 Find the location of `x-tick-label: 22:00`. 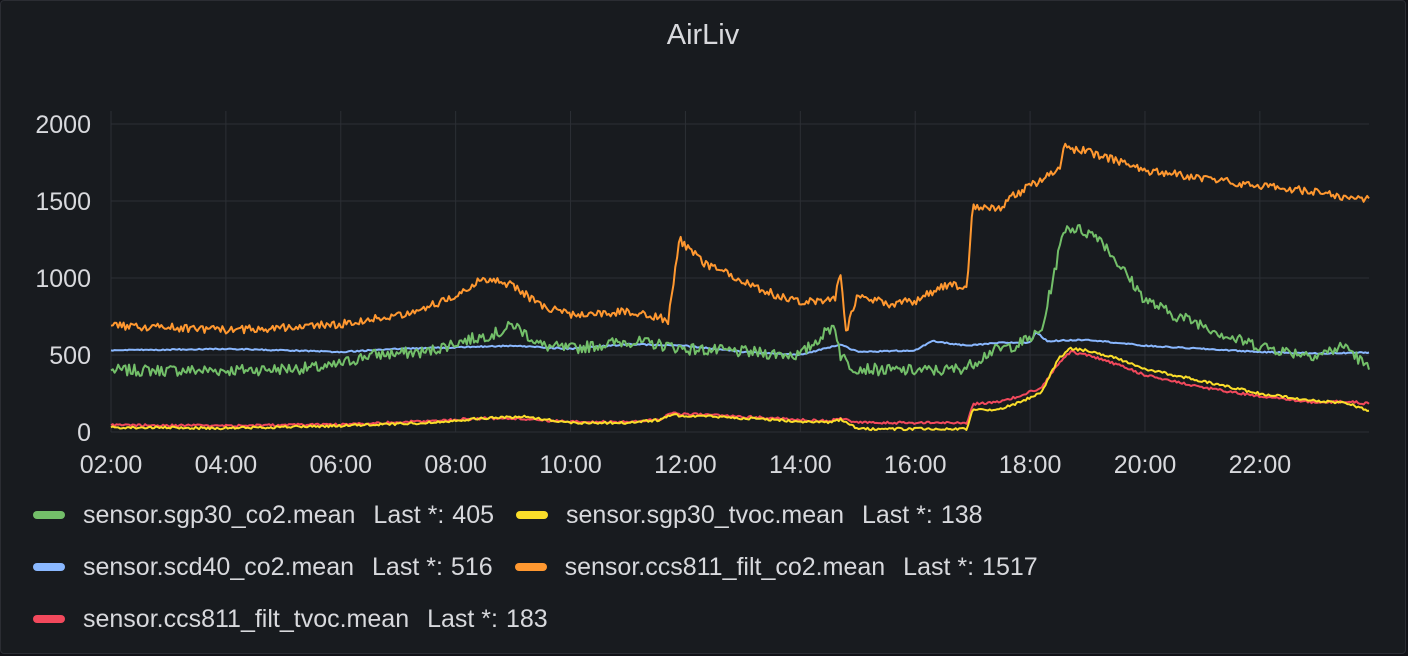

x-tick-label: 22:00 is located at coordinates (1260, 465).